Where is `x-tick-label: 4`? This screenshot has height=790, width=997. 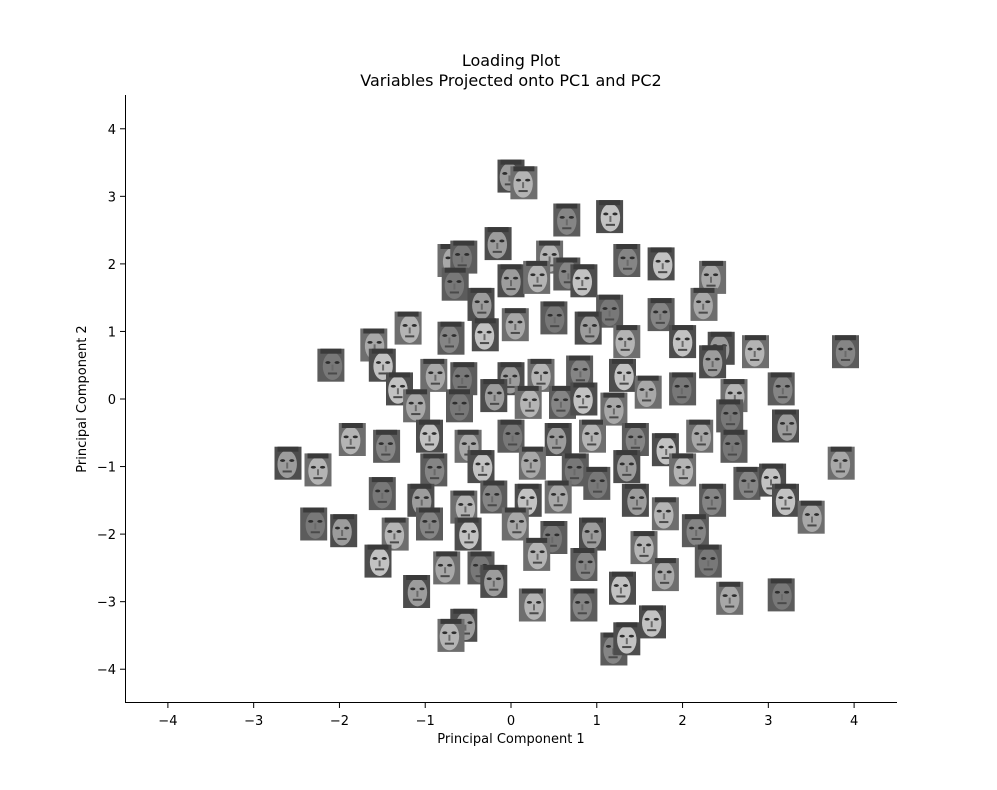 x-tick-label: 4 is located at coordinates (854, 721).